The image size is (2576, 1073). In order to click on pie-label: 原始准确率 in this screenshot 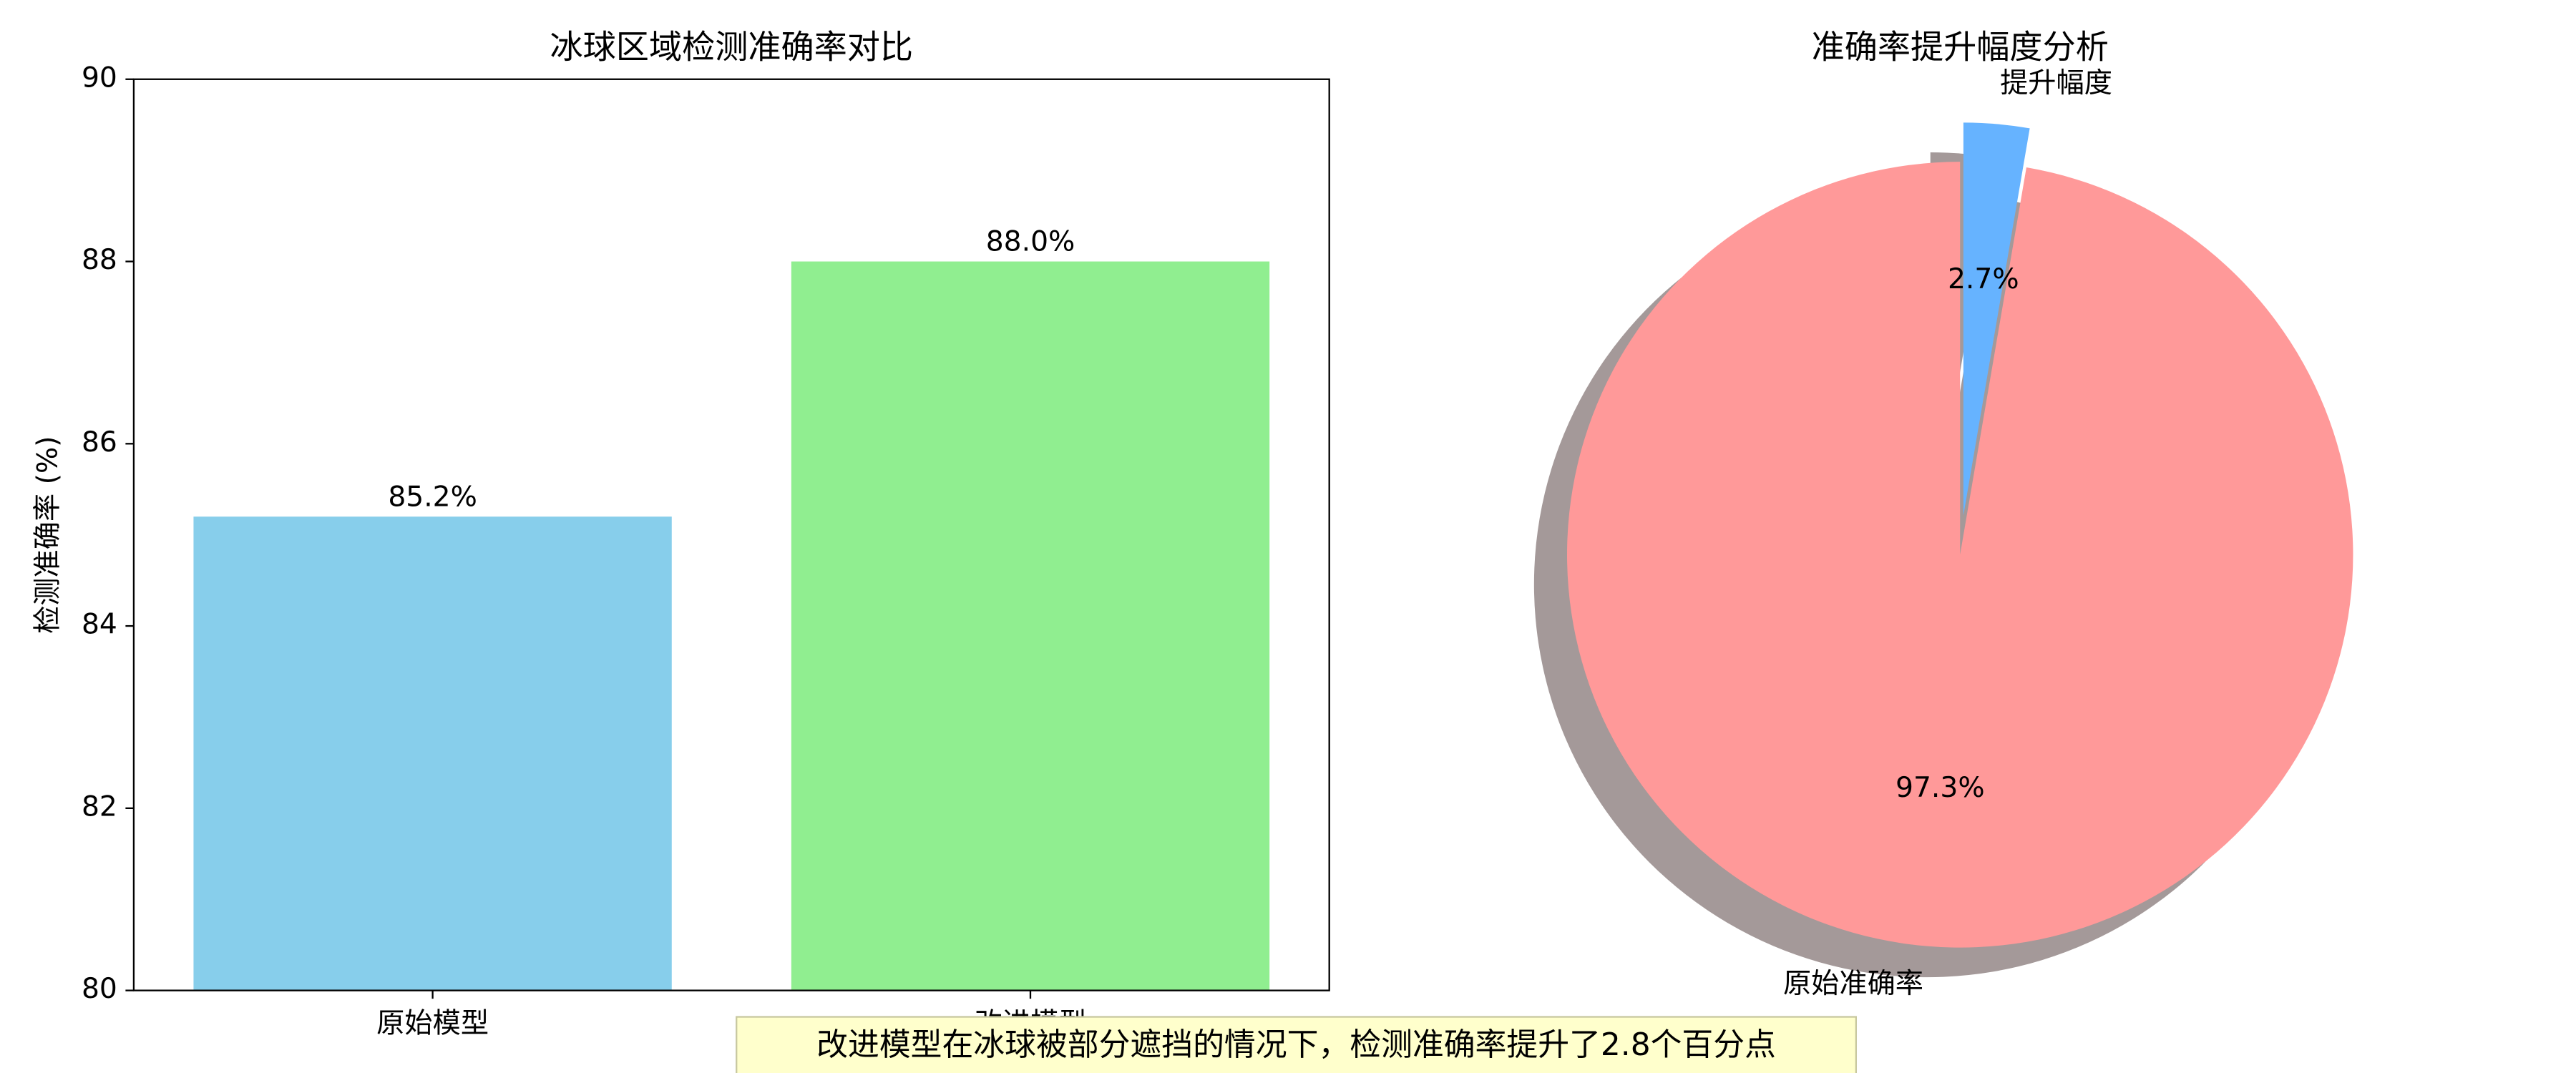, I will do `click(1853, 984)`.